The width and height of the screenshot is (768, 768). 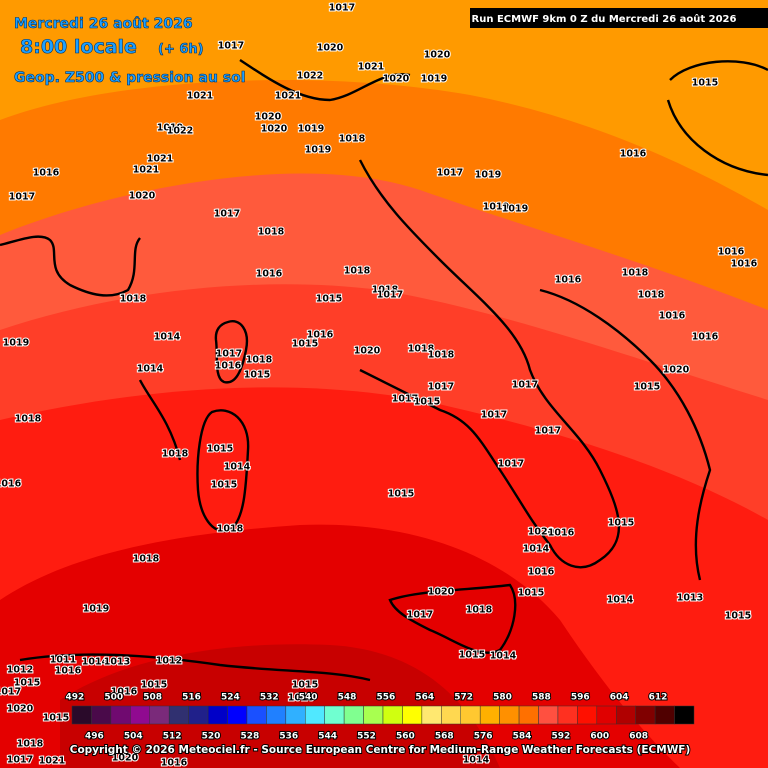 What do you see at coordinates (541, 698) in the screenshot?
I see `legend-label: 588` at bounding box center [541, 698].